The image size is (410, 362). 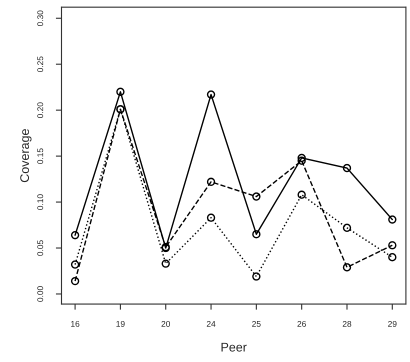 I want to click on x-axis-title: Peer, so click(x=234, y=347).